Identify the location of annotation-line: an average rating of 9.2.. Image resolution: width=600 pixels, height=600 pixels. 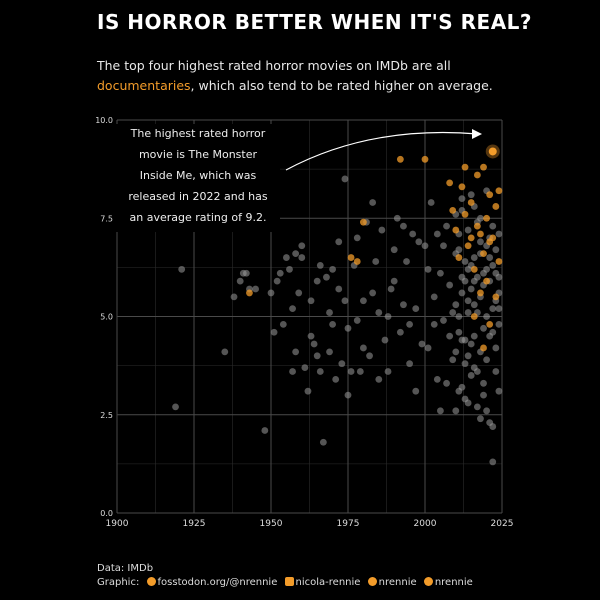
(198, 217).